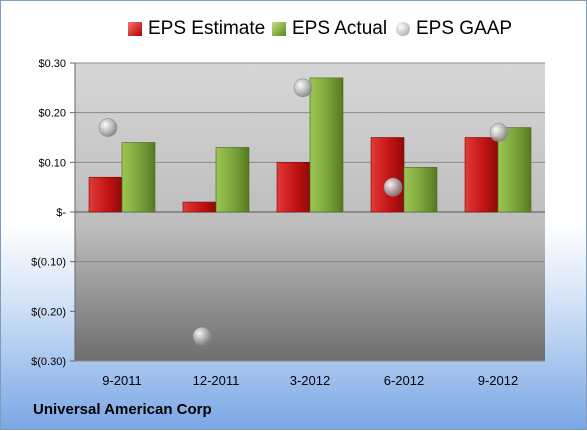 The height and width of the screenshot is (431, 587). Describe the element at coordinates (52, 163) in the screenshot. I see `y-tick-label: $0.10` at that location.